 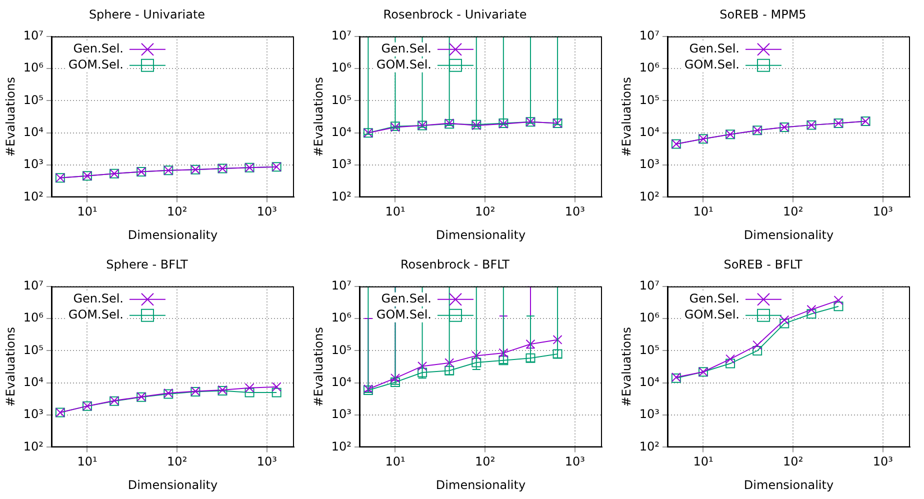 What do you see at coordinates (763, 14) in the screenshot?
I see `chart-title: SoREB - MPM5` at bounding box center [763, 14].